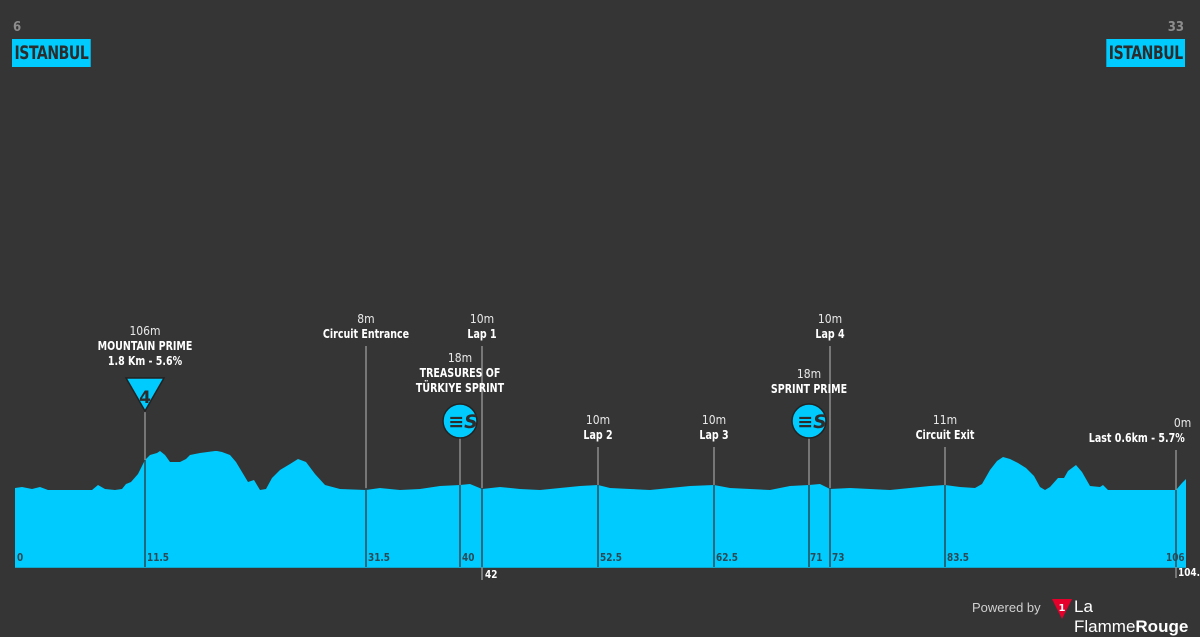 The width and height of the screenshot is (1200, 637). I want to click on km-label: 62.5, so click(727, 557).